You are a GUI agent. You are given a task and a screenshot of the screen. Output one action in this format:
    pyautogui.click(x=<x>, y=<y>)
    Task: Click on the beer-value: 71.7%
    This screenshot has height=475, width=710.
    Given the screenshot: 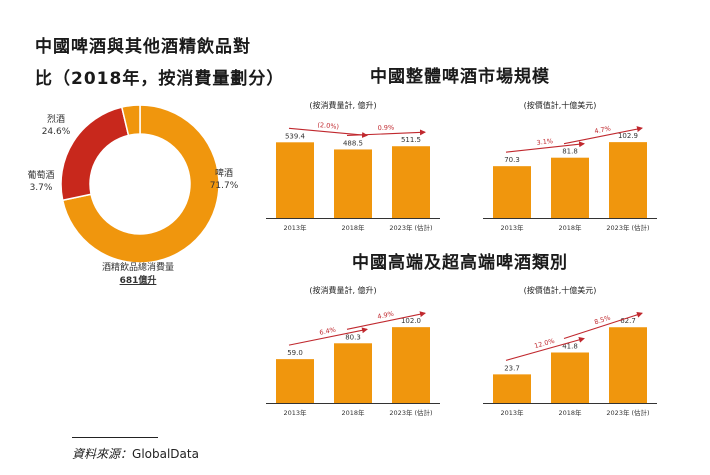 What is the action you would take?
    pyautogui.click(x=224, y=186)
    